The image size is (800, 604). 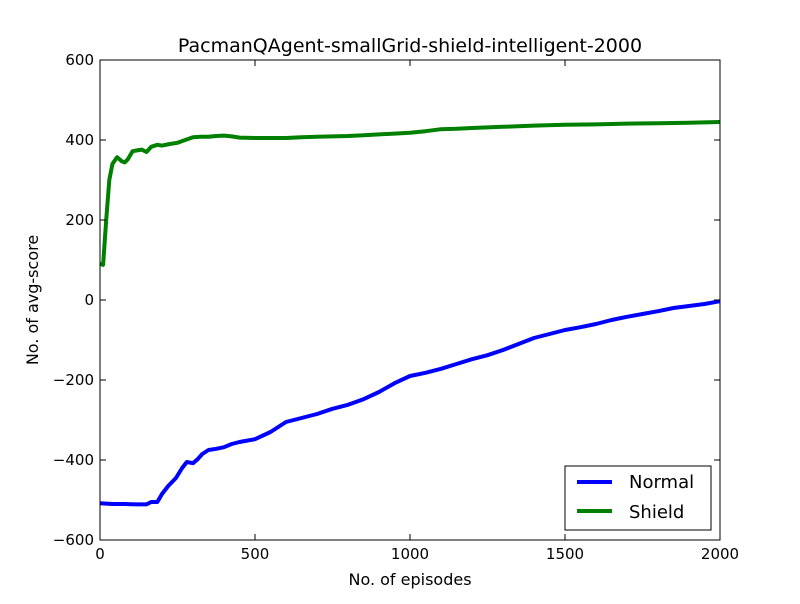 I want to click on legend: Normal Shield, so click(x=638, y=498).